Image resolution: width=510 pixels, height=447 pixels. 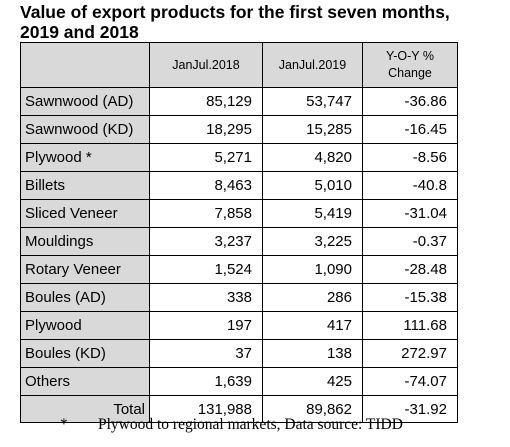 What do you see at coordinates (410, 409) in the screenshot?
I see `total-change: -31.92` at bounding box center [410, 409].